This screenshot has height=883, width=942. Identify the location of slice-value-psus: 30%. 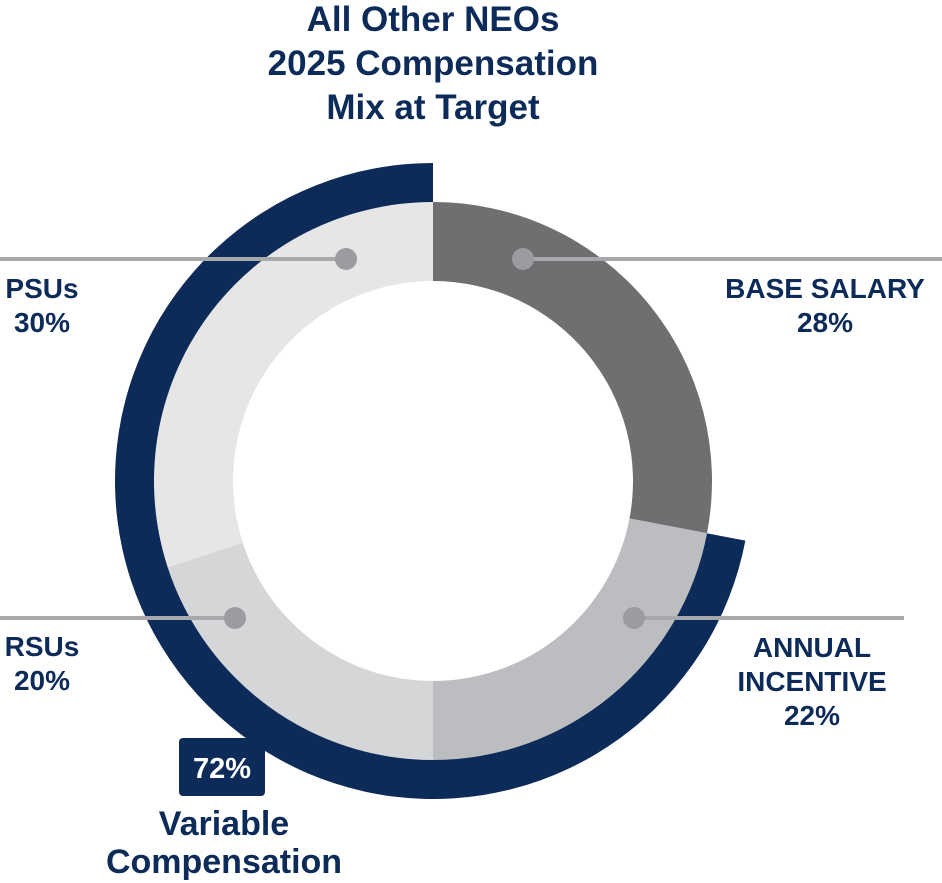
(42, 322).